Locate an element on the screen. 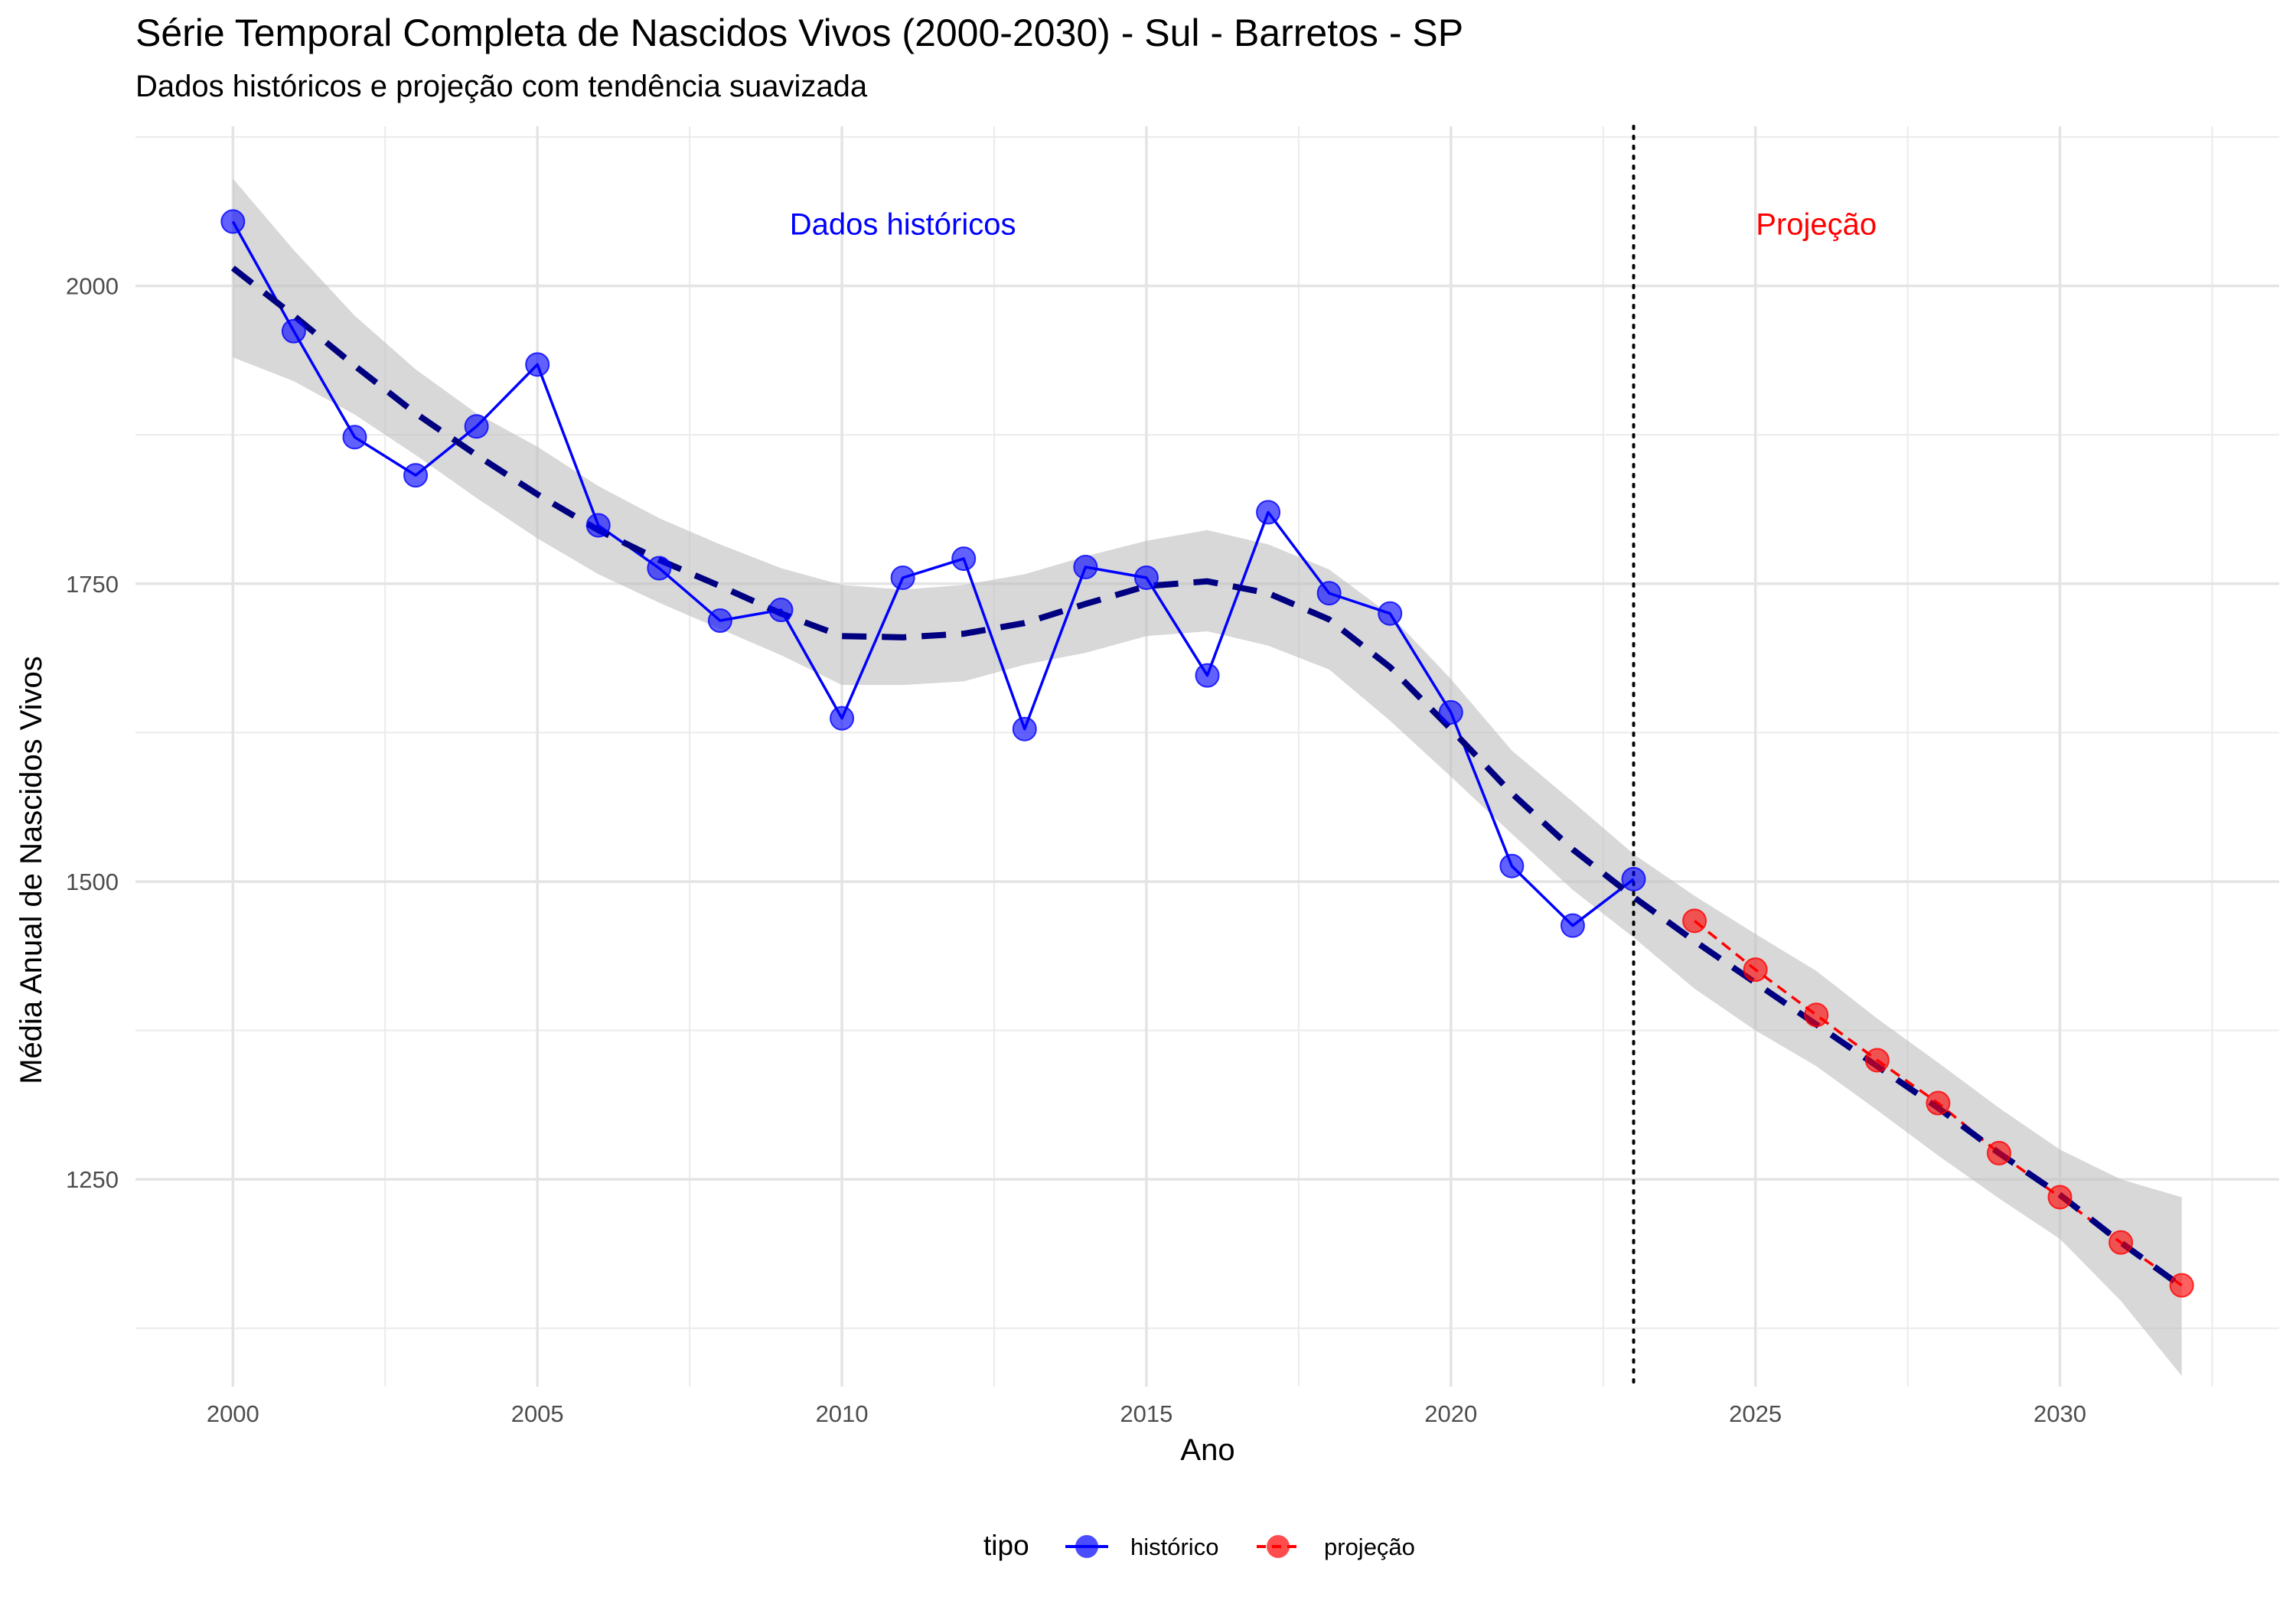 The width and height of the screenshot is (2296, 1607). x-tick-label: 2000 is located at coordinates (233, 1413).